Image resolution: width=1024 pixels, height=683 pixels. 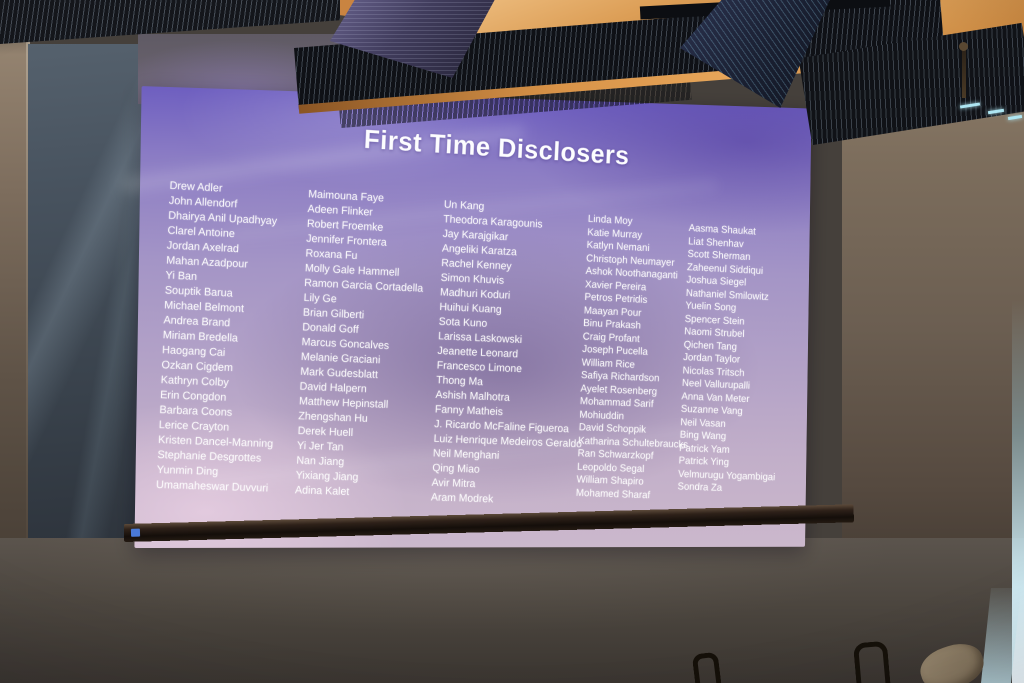 What do you see at coordinates (322, 491) in the screenshot?
I see `person-name: Adina Kalet` at bounding box center [322, 491].